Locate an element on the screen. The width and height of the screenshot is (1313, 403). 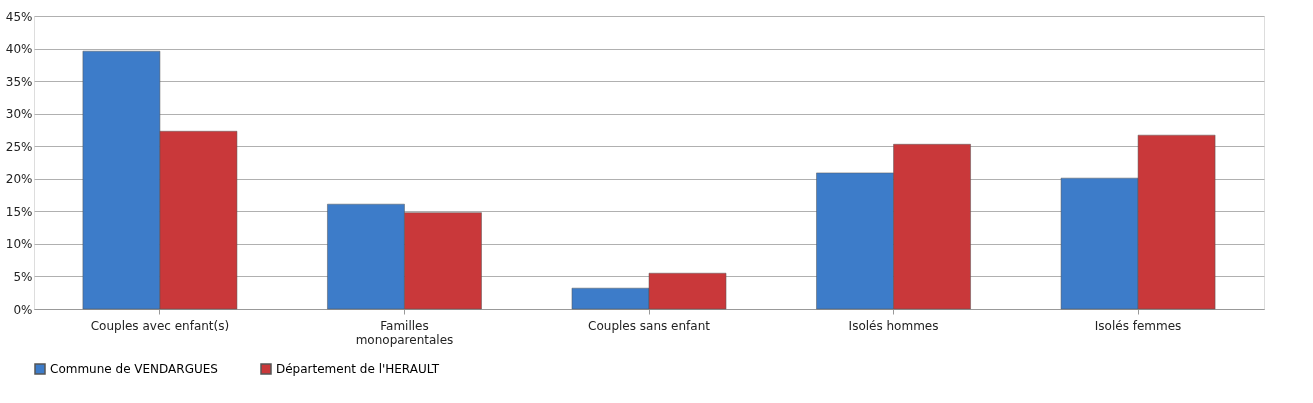
y-tick-label: 30% is located at coordinates (19, 114).